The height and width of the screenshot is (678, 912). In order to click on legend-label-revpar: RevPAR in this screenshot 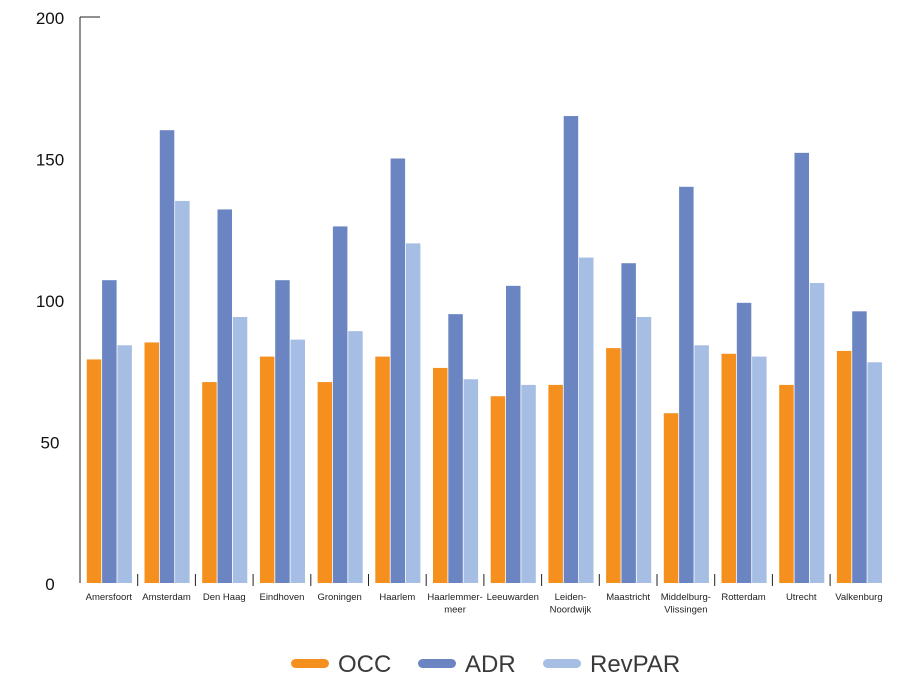, I will do `click(635, 664)`.